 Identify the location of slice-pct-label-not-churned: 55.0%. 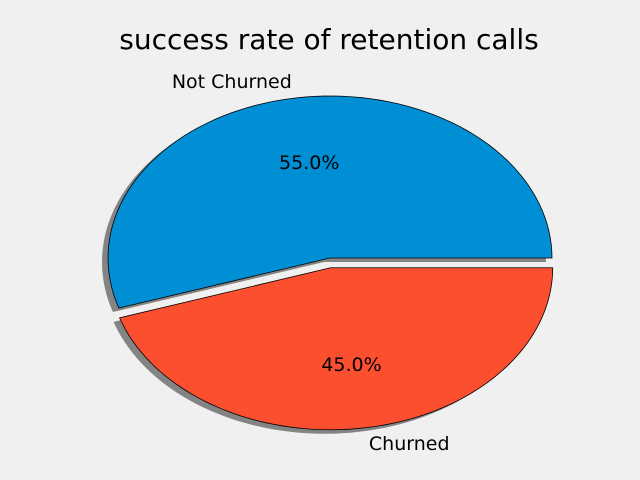
(309, 163).